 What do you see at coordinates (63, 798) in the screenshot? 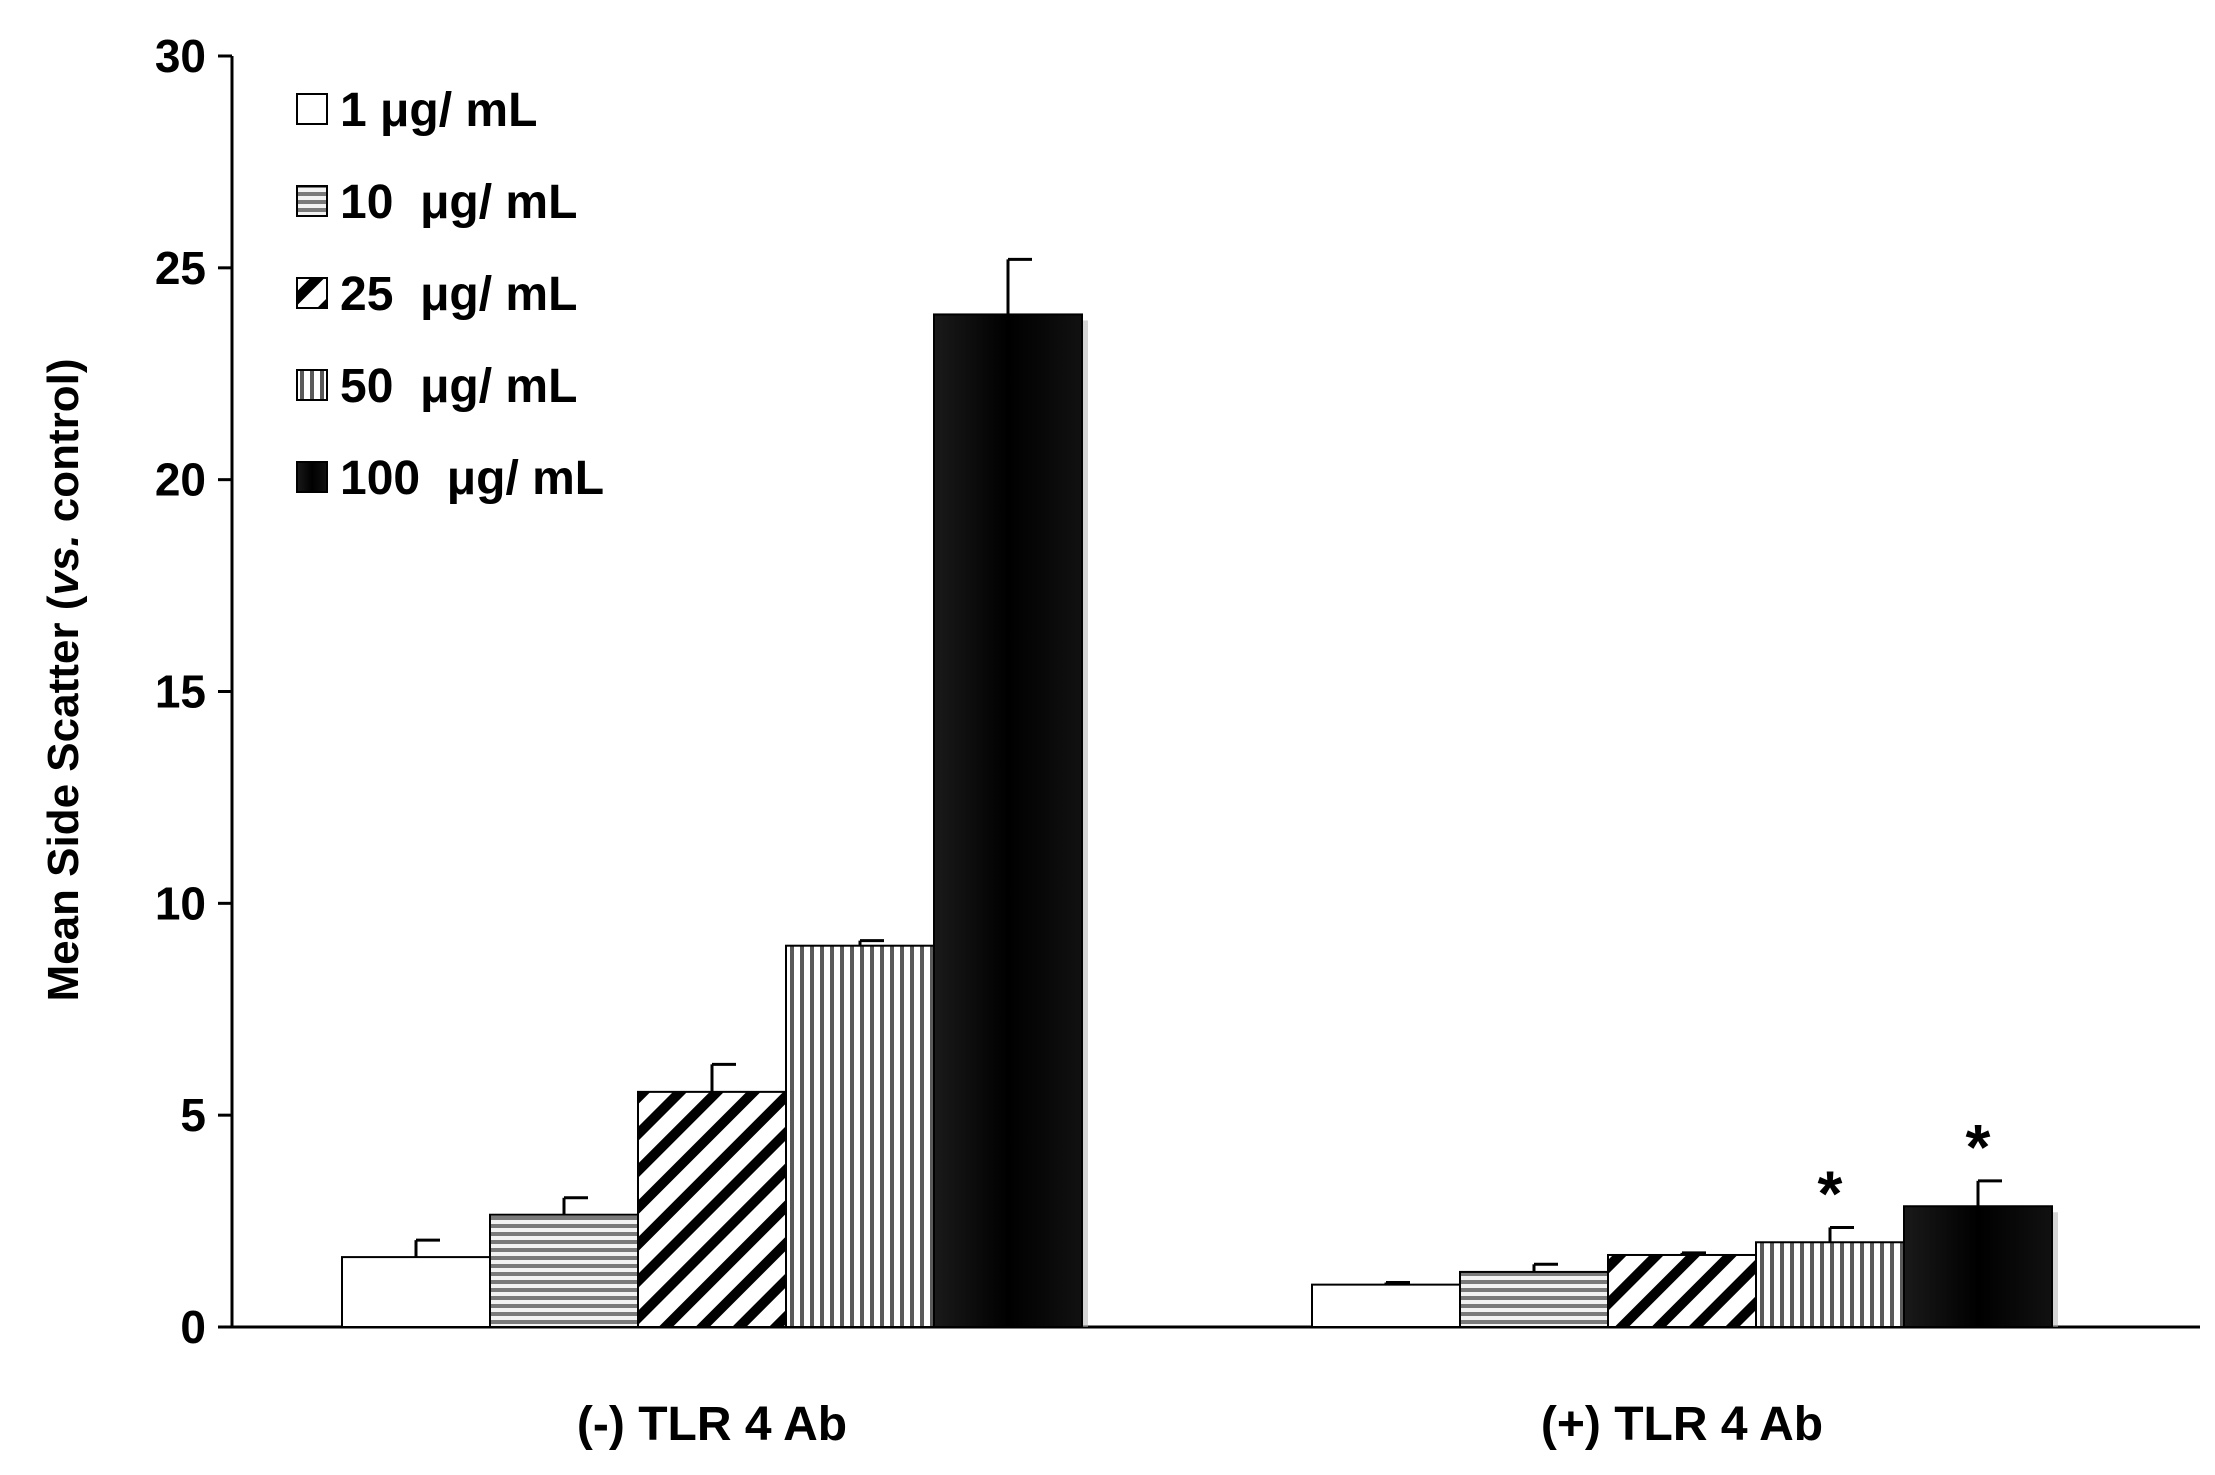
I see `y-axis-label-prefix: Mean Side Scatter (` at bounding box center [63, 798].